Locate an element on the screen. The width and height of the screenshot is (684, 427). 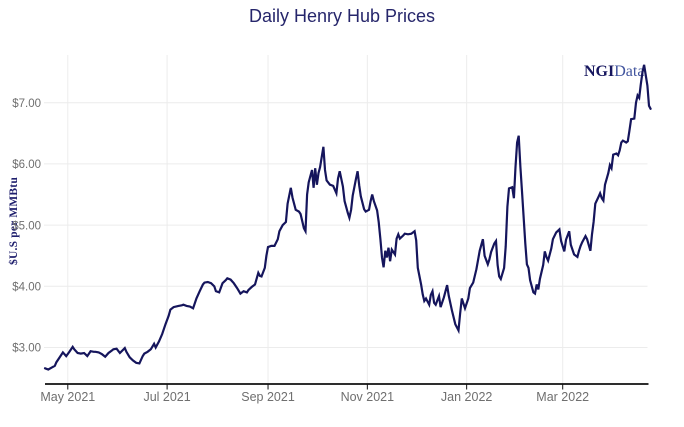
logo-text-bold: NGI is located at coordinates (599, 71).